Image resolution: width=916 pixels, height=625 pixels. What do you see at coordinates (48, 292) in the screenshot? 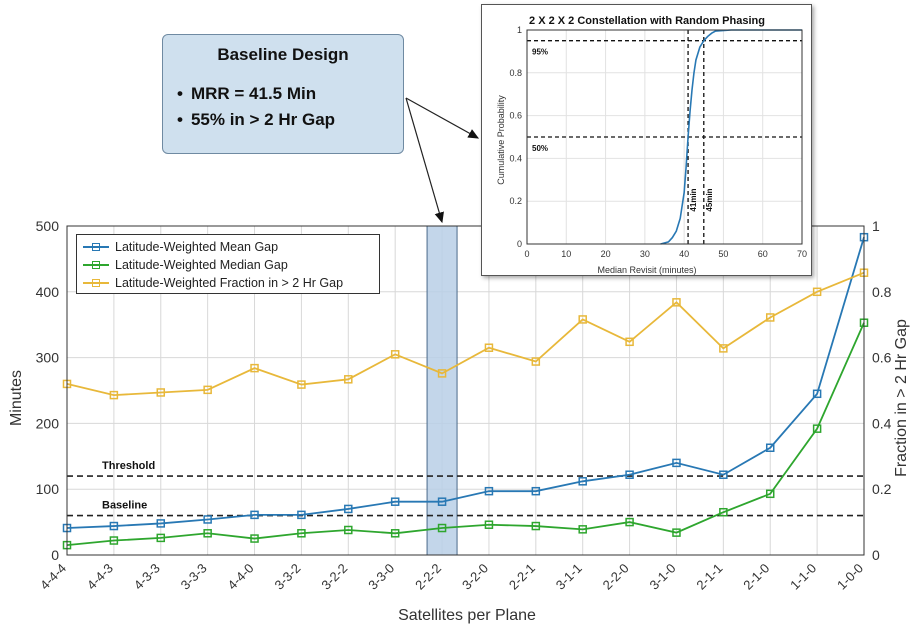
I see `y-tick-label: 400` at bounding box center [48, 292].